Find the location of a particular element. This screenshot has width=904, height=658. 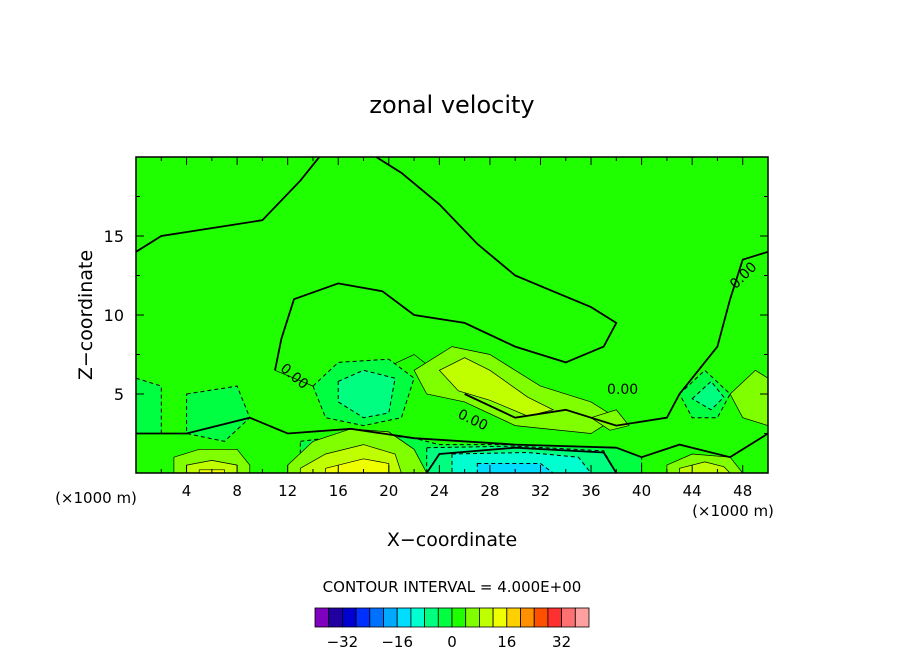

colorbar-tick-label: 16 is located at coordinates (506, 642).